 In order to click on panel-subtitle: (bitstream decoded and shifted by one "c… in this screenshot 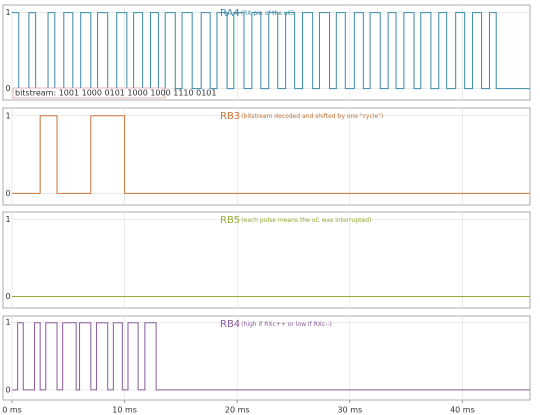, I will do `click(312, 116)`.